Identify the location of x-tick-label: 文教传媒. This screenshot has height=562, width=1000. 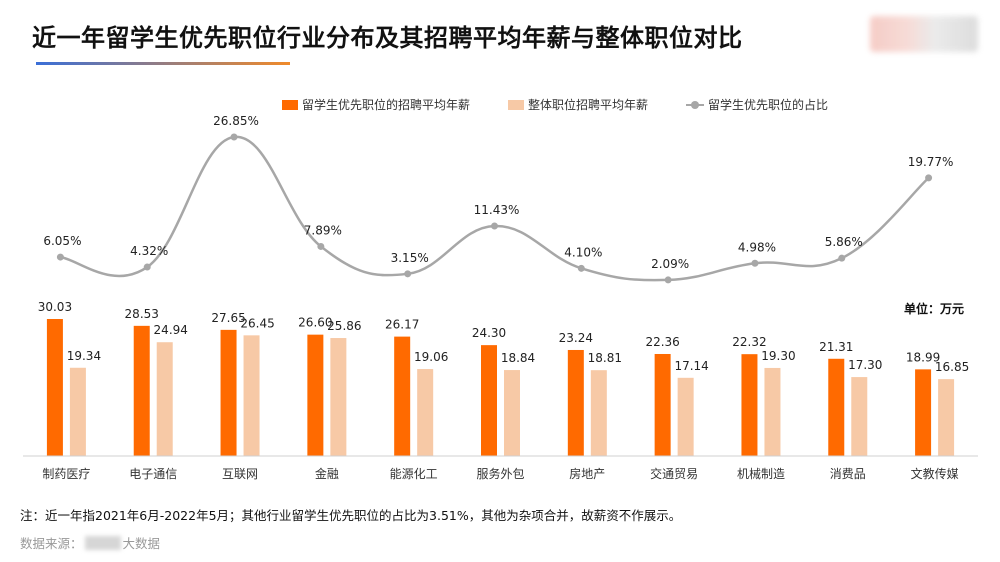
(935, 473).